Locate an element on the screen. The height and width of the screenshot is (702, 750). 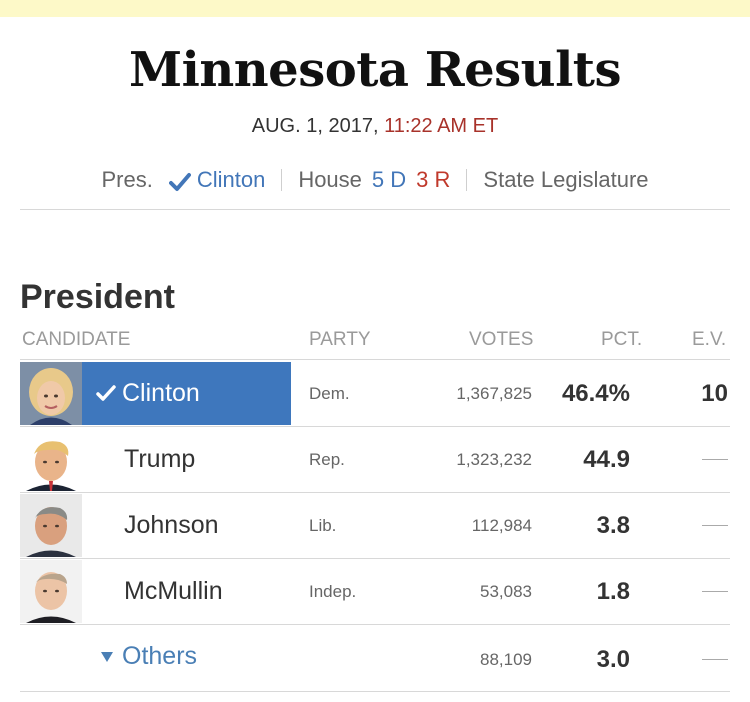
others-row: Others 88,109 3.0 is located at coordinates (375, 659).